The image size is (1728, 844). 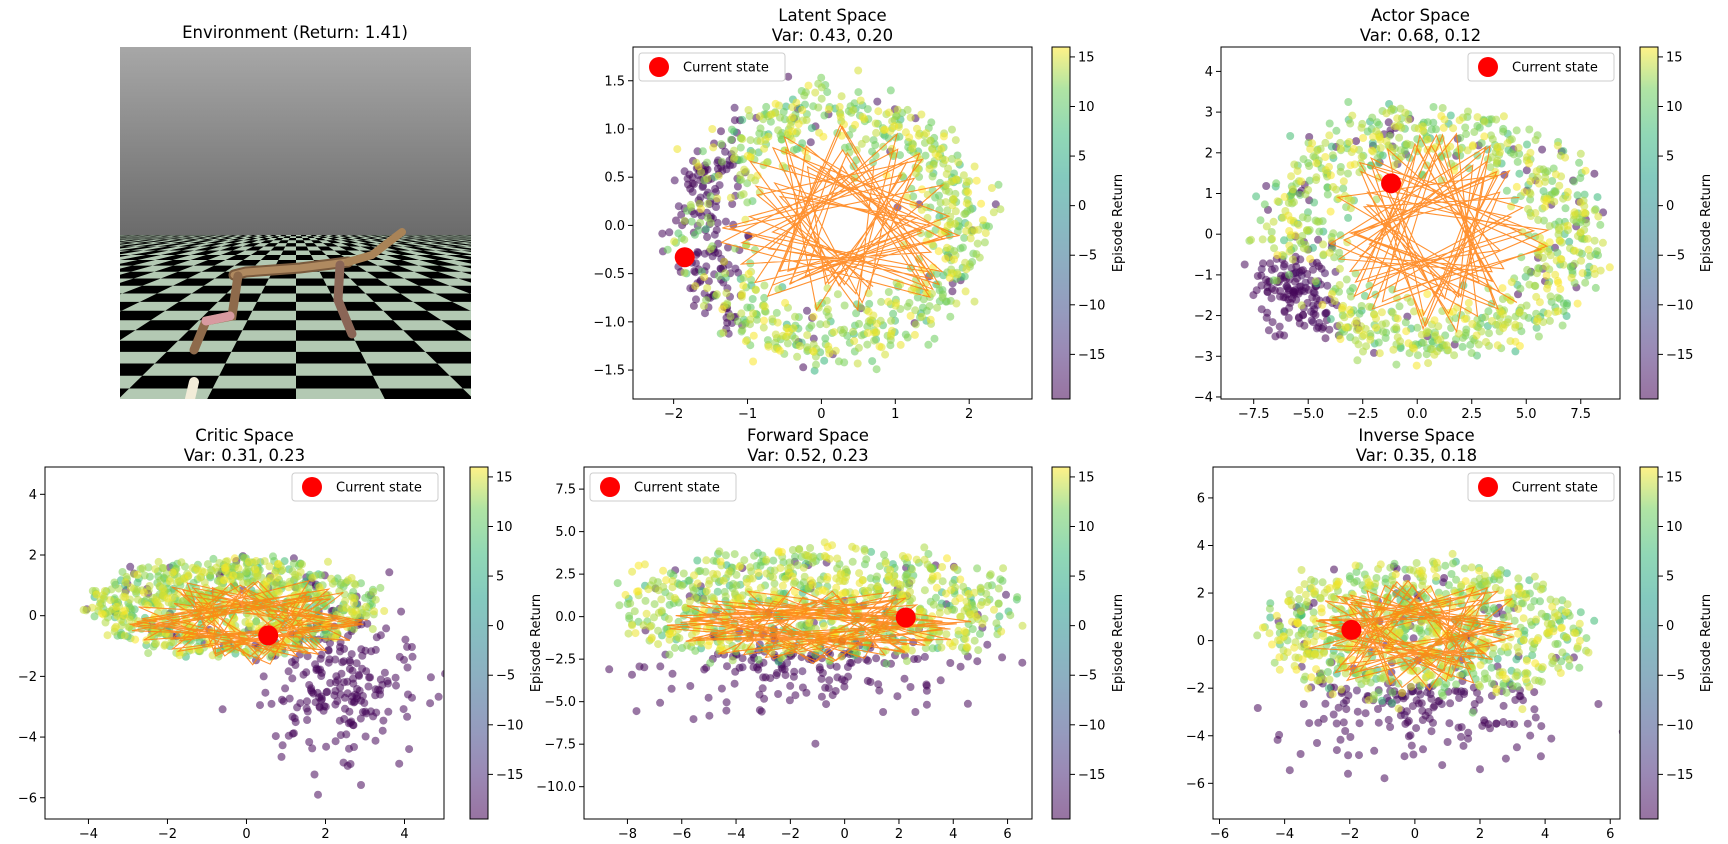 What do you see at coordinates (244, 455) in the screenshot?
I see `critic-subtitle: Var: 0.31, 0.23` at bounding box center [244, 455].